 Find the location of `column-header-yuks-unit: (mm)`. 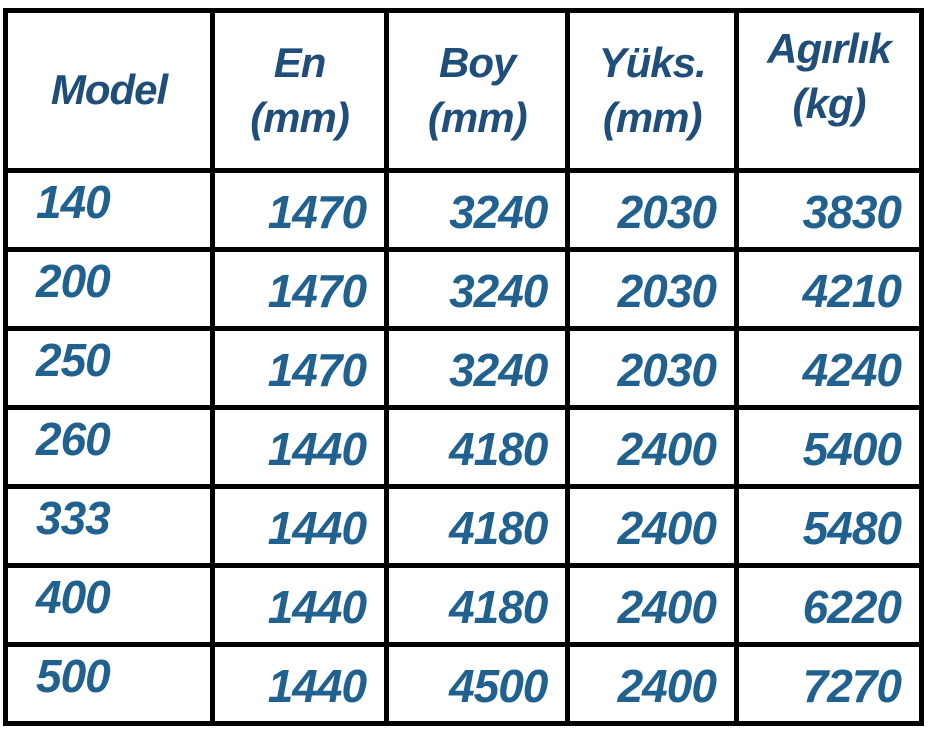

column-header-yuks-unit: (mm) is located at coordinates (652, 117).